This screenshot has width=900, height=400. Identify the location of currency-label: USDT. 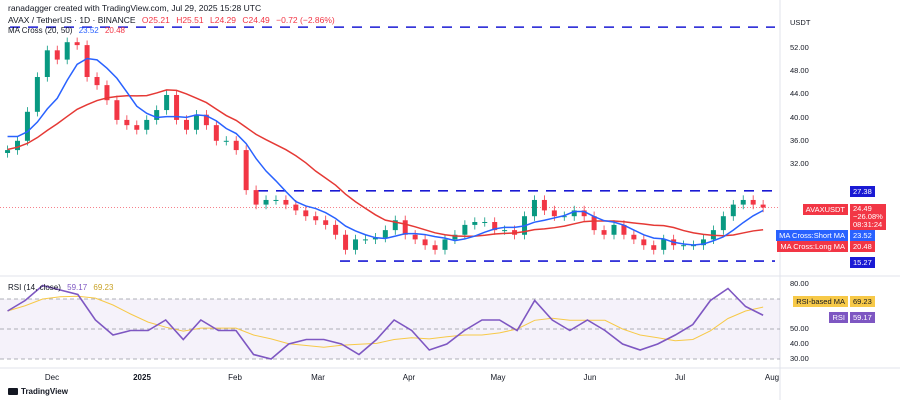
(800, 22).